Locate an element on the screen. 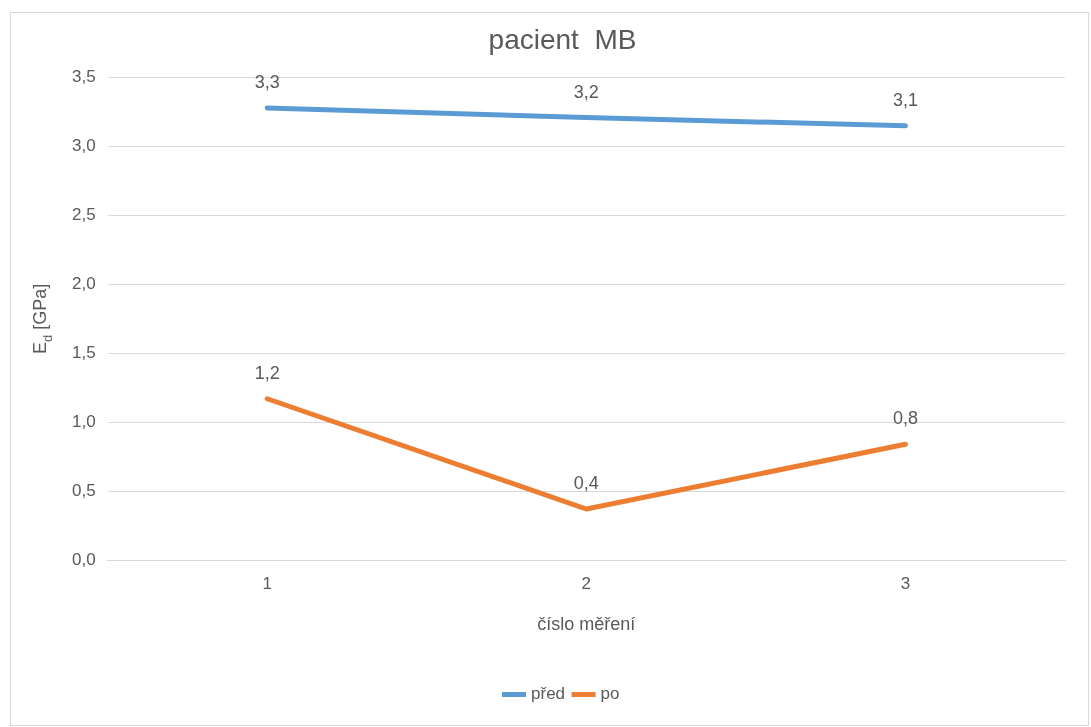 The height and width of the screenshot is (727, 1091). y-tick-label: 2,5 is located at coordinates (83, 215).